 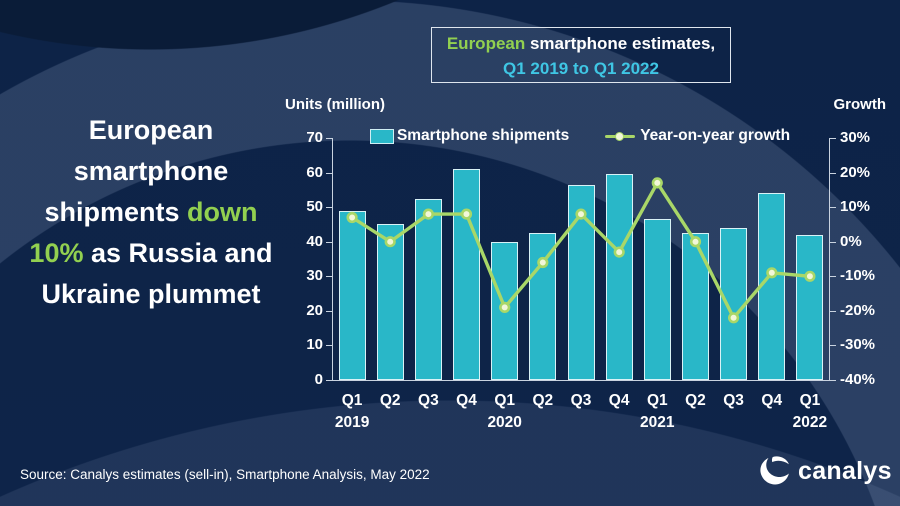 What do you see at coordinates (505, 400) in the screenshot?
I see `x-label-q1-2020: Q1` at bounding box center [505, 400].